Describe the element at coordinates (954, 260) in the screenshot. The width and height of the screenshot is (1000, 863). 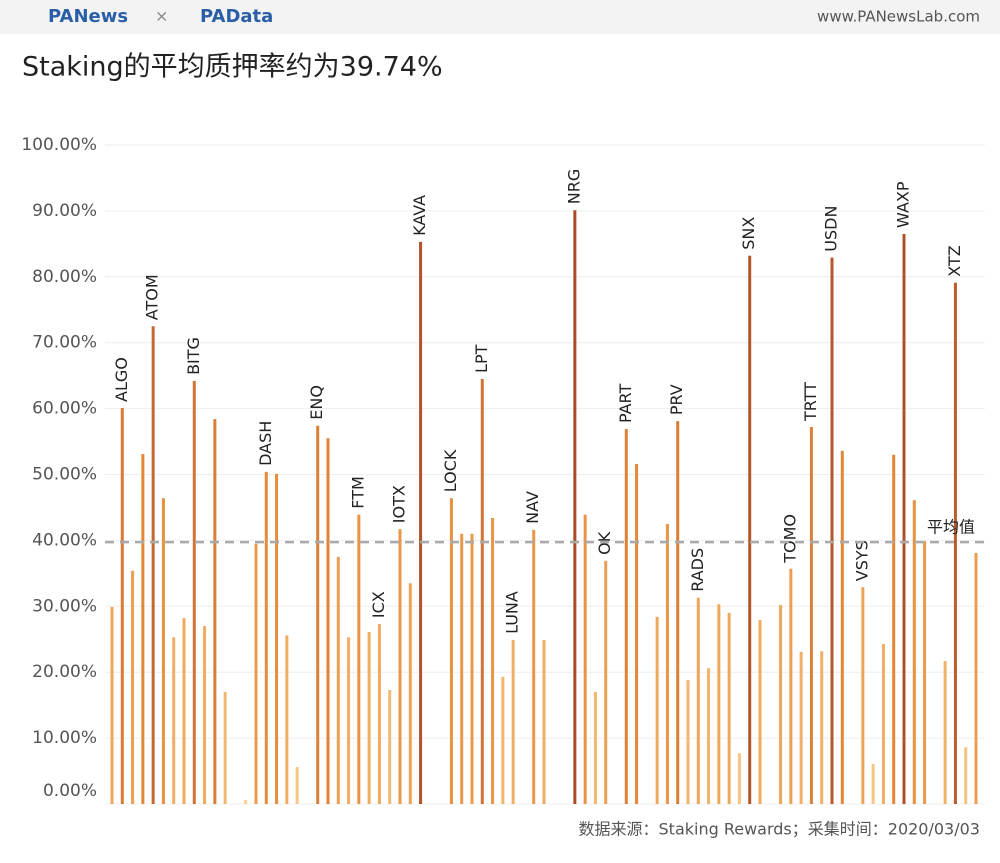
I see `bar-label: XTZ` at that location.